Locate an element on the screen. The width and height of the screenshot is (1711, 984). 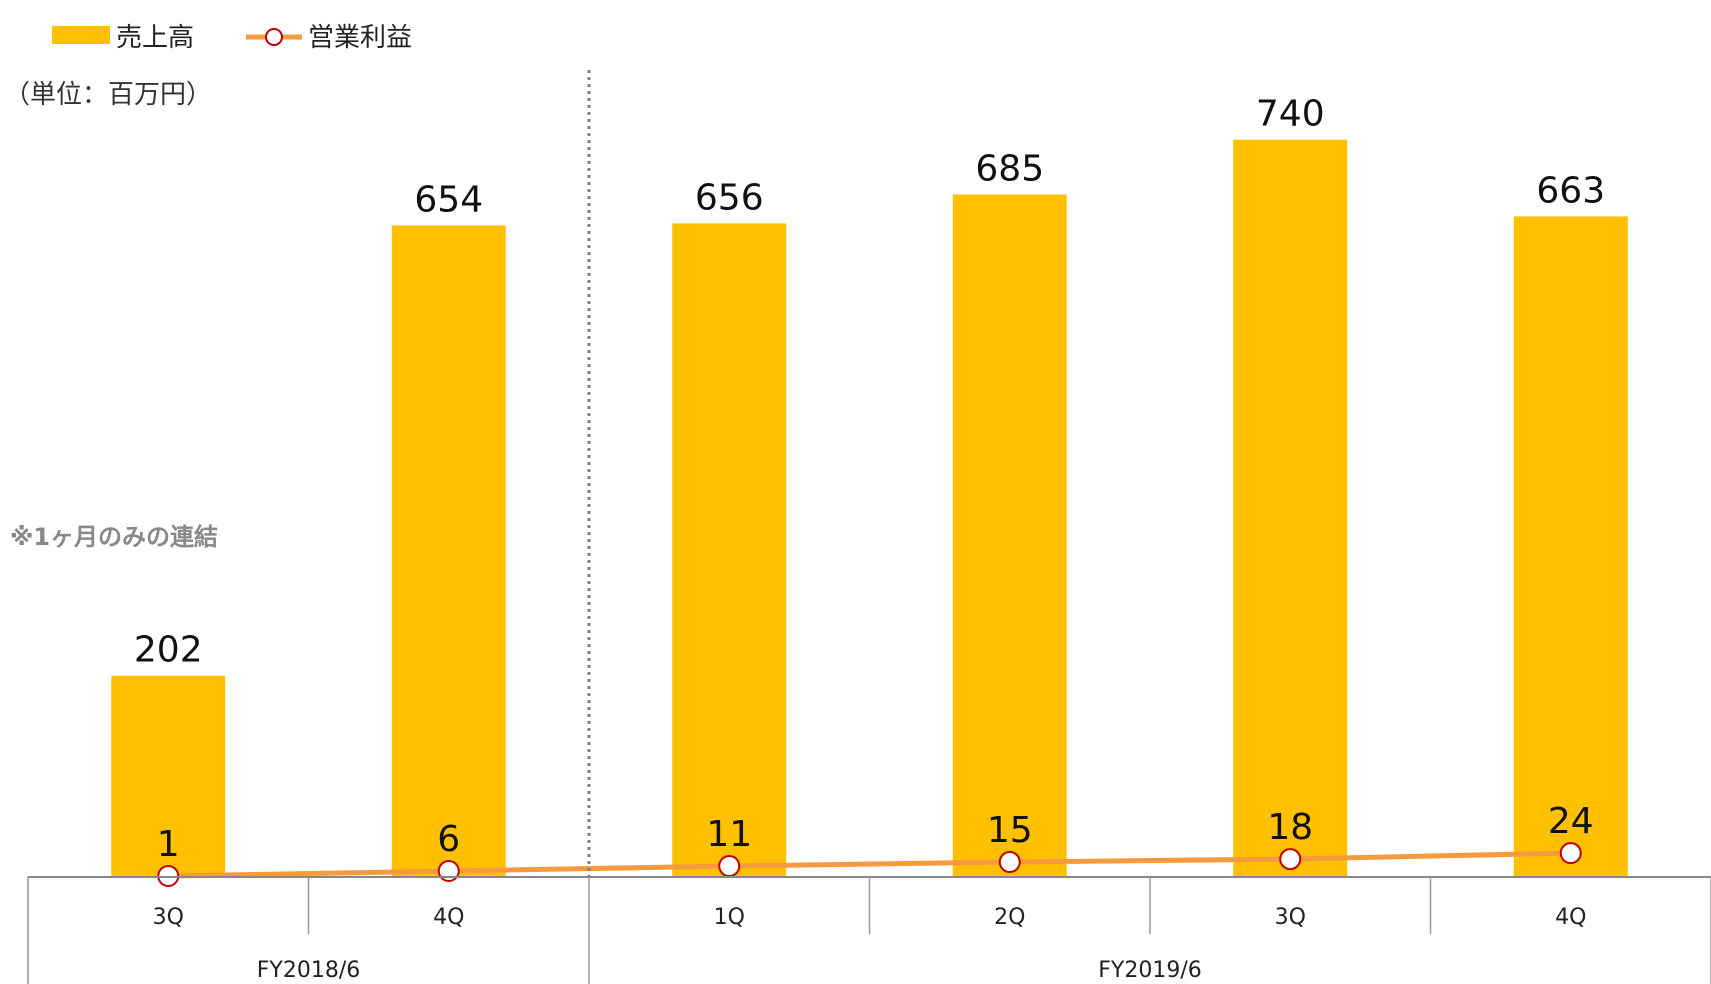
bar-value-label-1: 202 is located at coordinates (168, 650).